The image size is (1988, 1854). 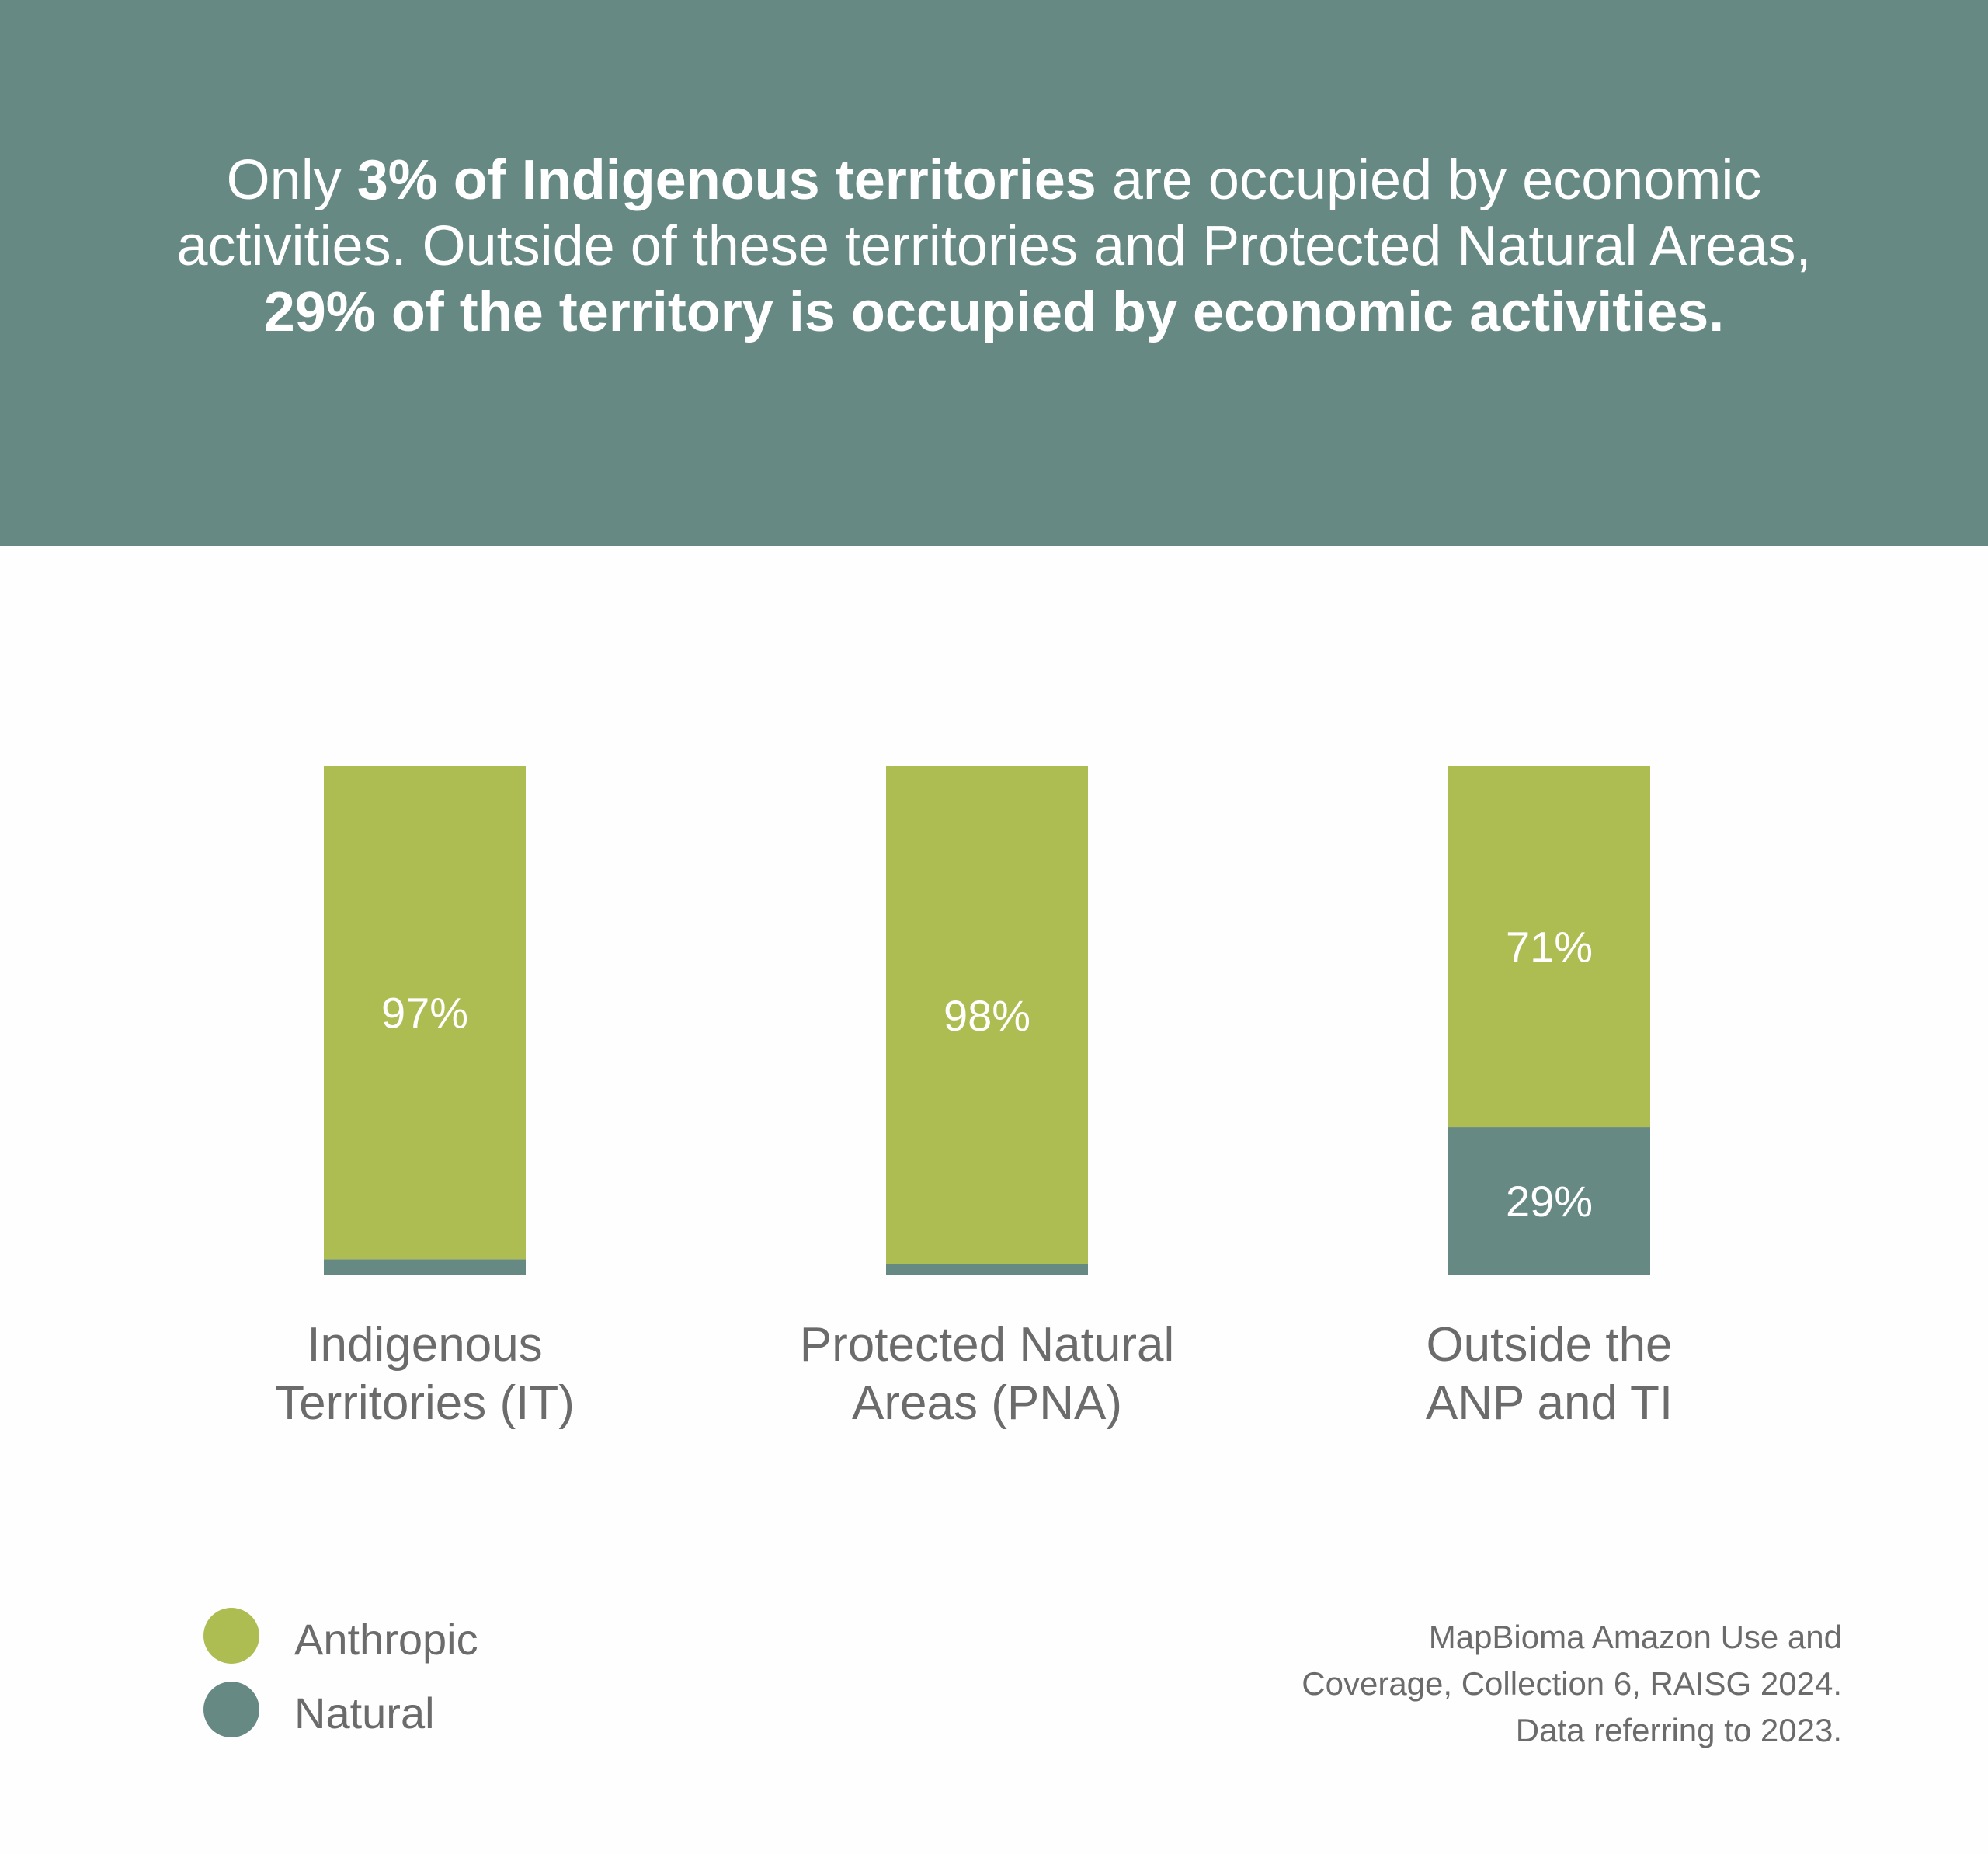 I want to click on legend-label-natural: Natural, so click(x=365, y=1713).